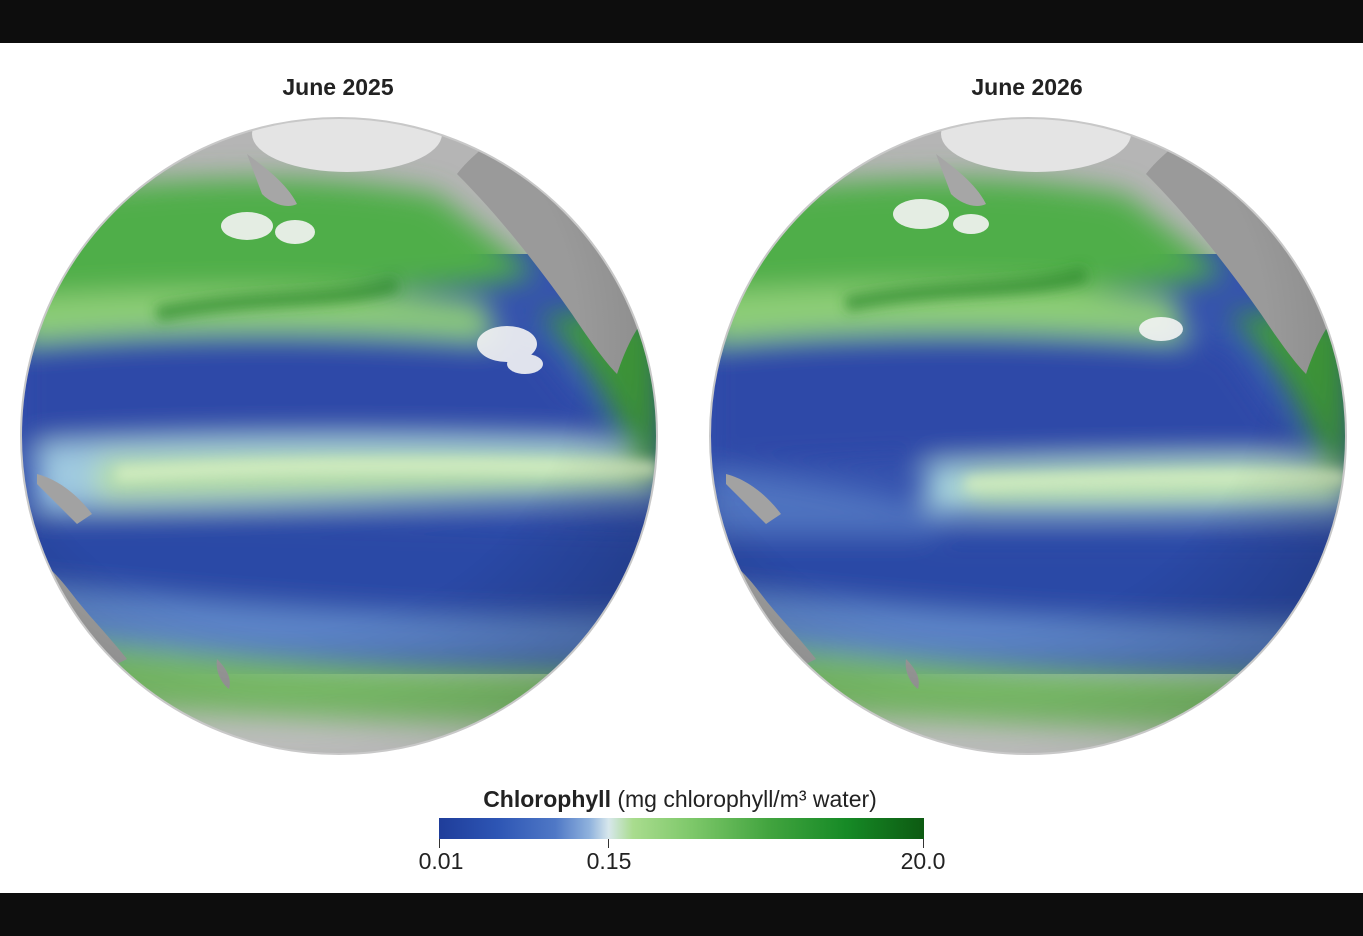 This screenshot has height=936, width=1363. Describe the element at coordinates (1027, 87) in the screenshot. I see `map-title-june-2026: June 2026` at that location.